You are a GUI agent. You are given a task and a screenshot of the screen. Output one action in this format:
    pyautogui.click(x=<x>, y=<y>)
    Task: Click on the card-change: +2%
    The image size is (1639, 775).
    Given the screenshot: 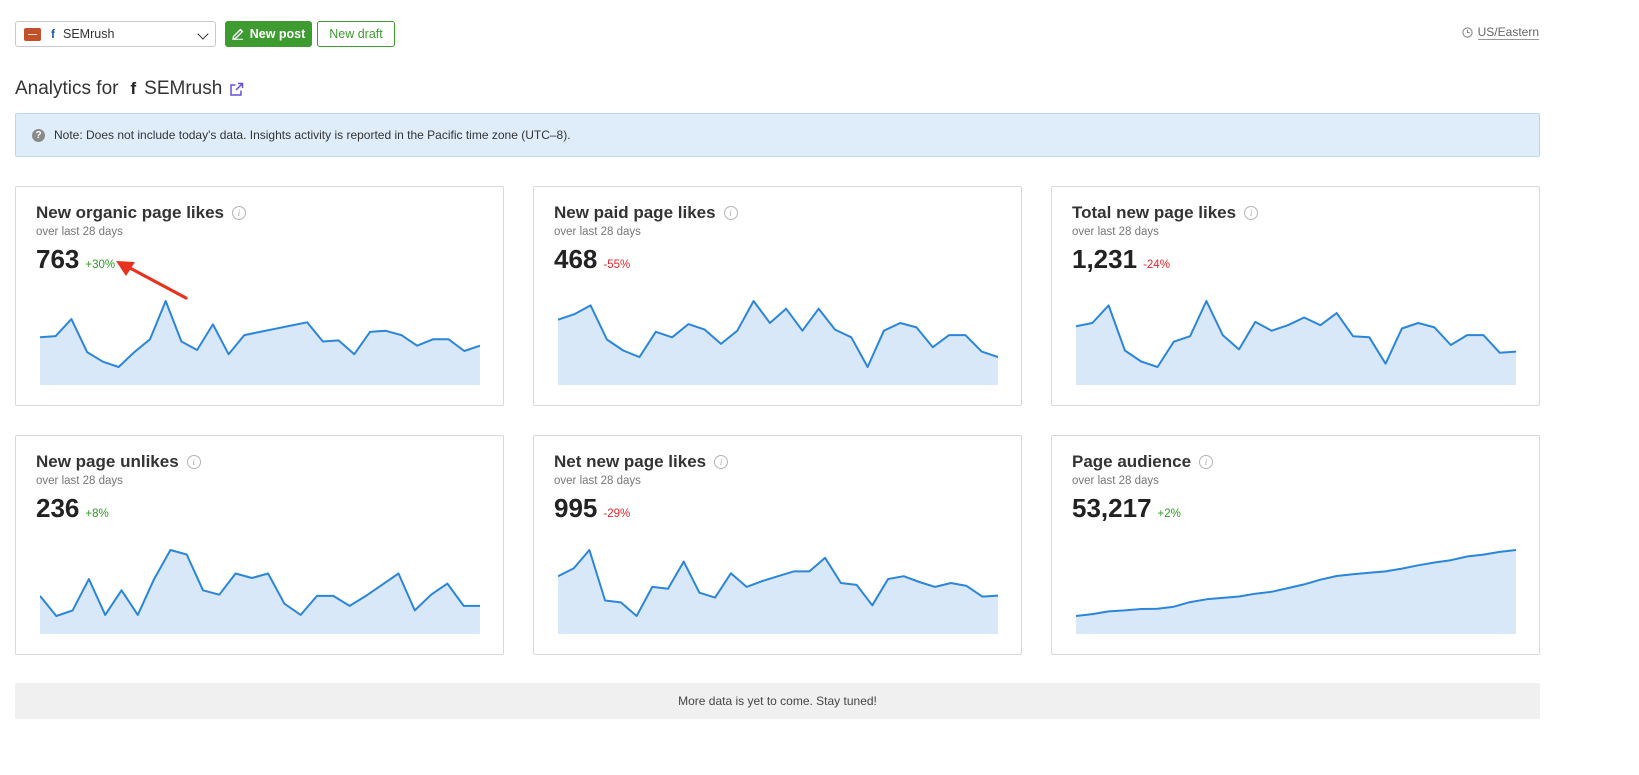 What is the action you would take?
    pyautogui.click(x=1169, y=514)
    